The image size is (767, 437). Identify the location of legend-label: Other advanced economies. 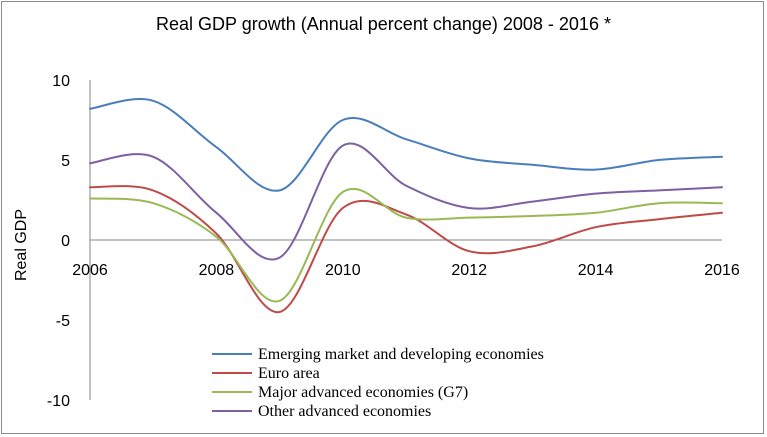
(344, 411).